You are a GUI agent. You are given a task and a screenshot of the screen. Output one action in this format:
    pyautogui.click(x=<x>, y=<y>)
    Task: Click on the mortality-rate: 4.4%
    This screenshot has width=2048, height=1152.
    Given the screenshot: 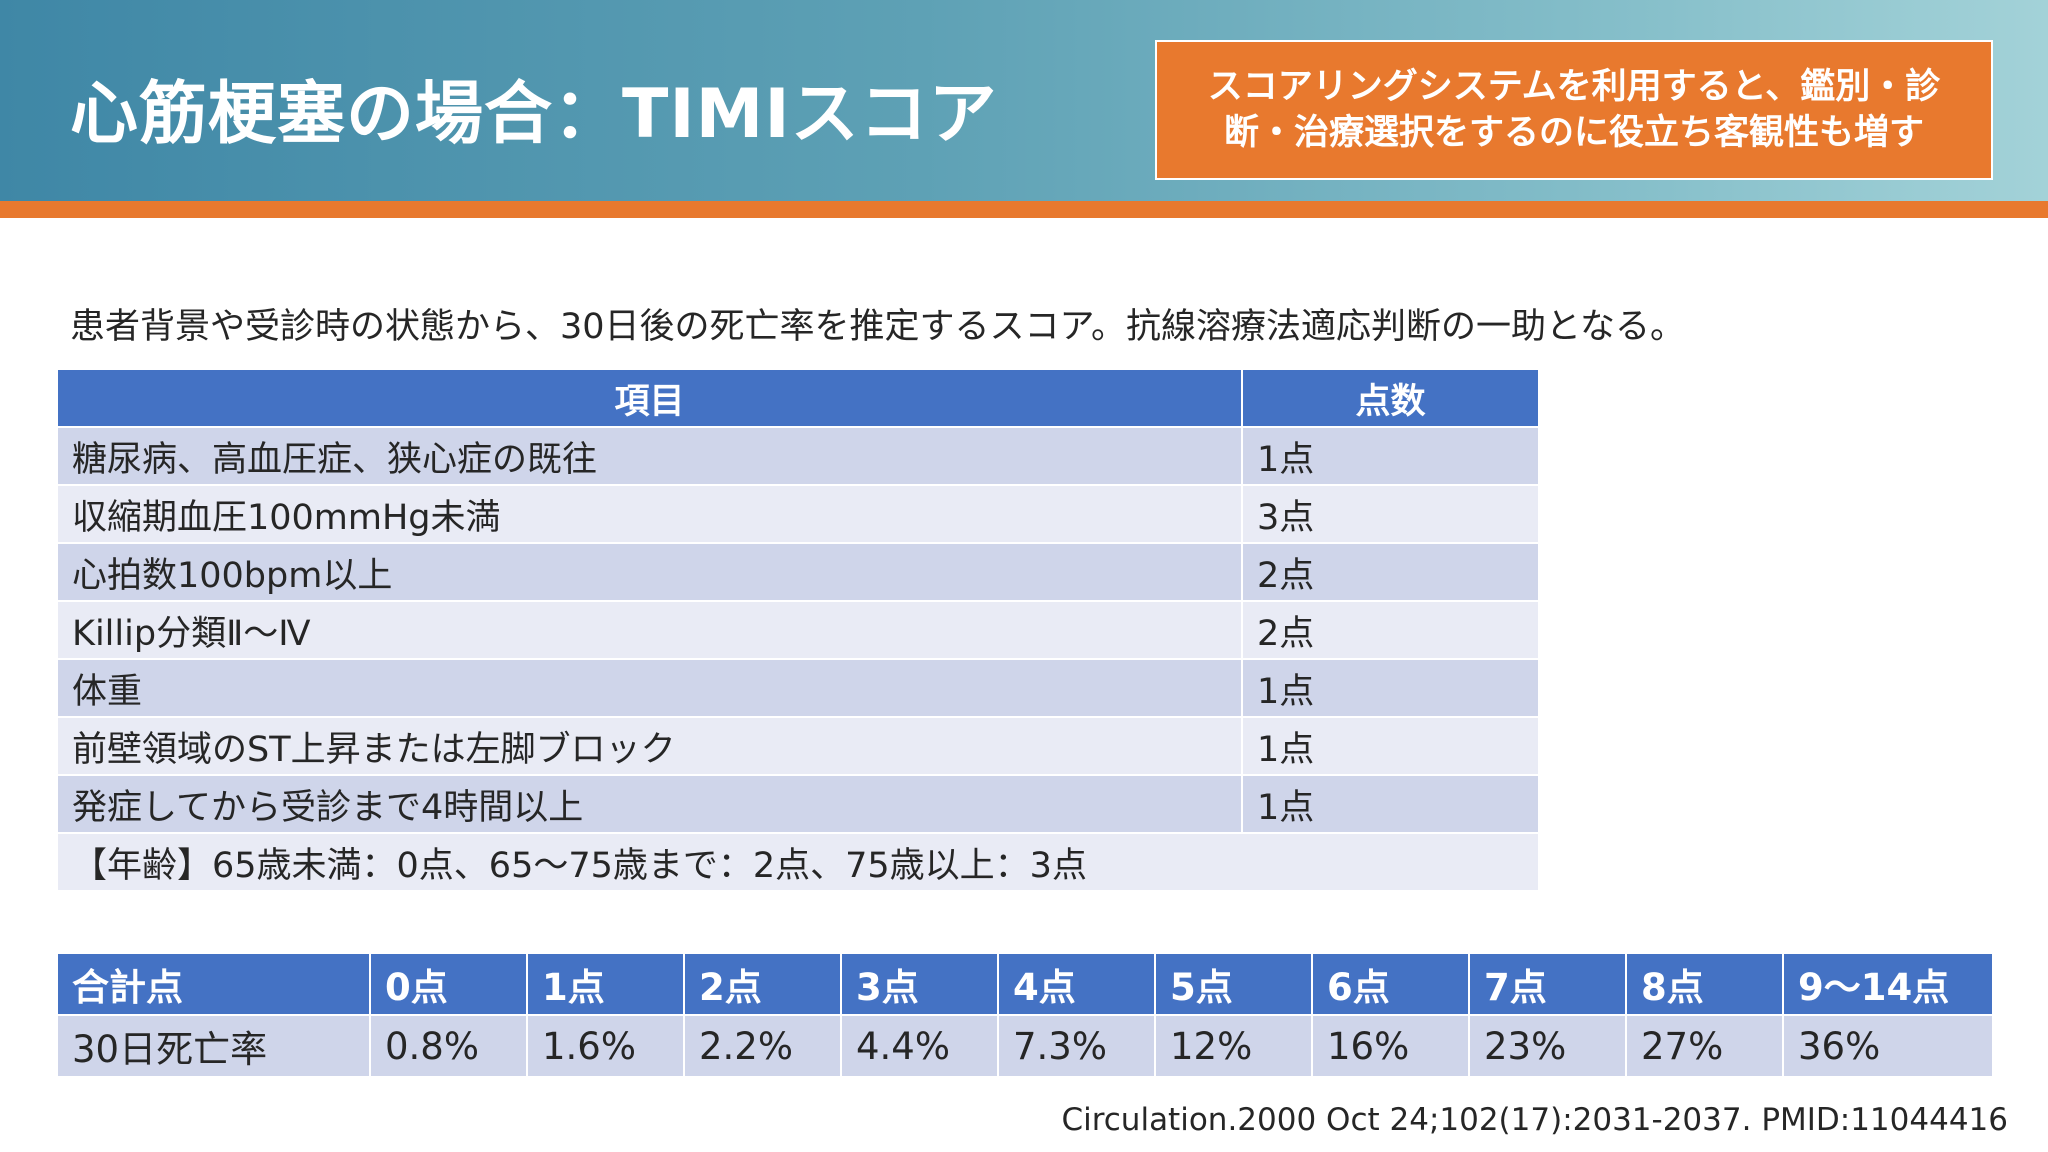 What is the action you would take?
    pyautogui.click(x=919, y=1046)
    